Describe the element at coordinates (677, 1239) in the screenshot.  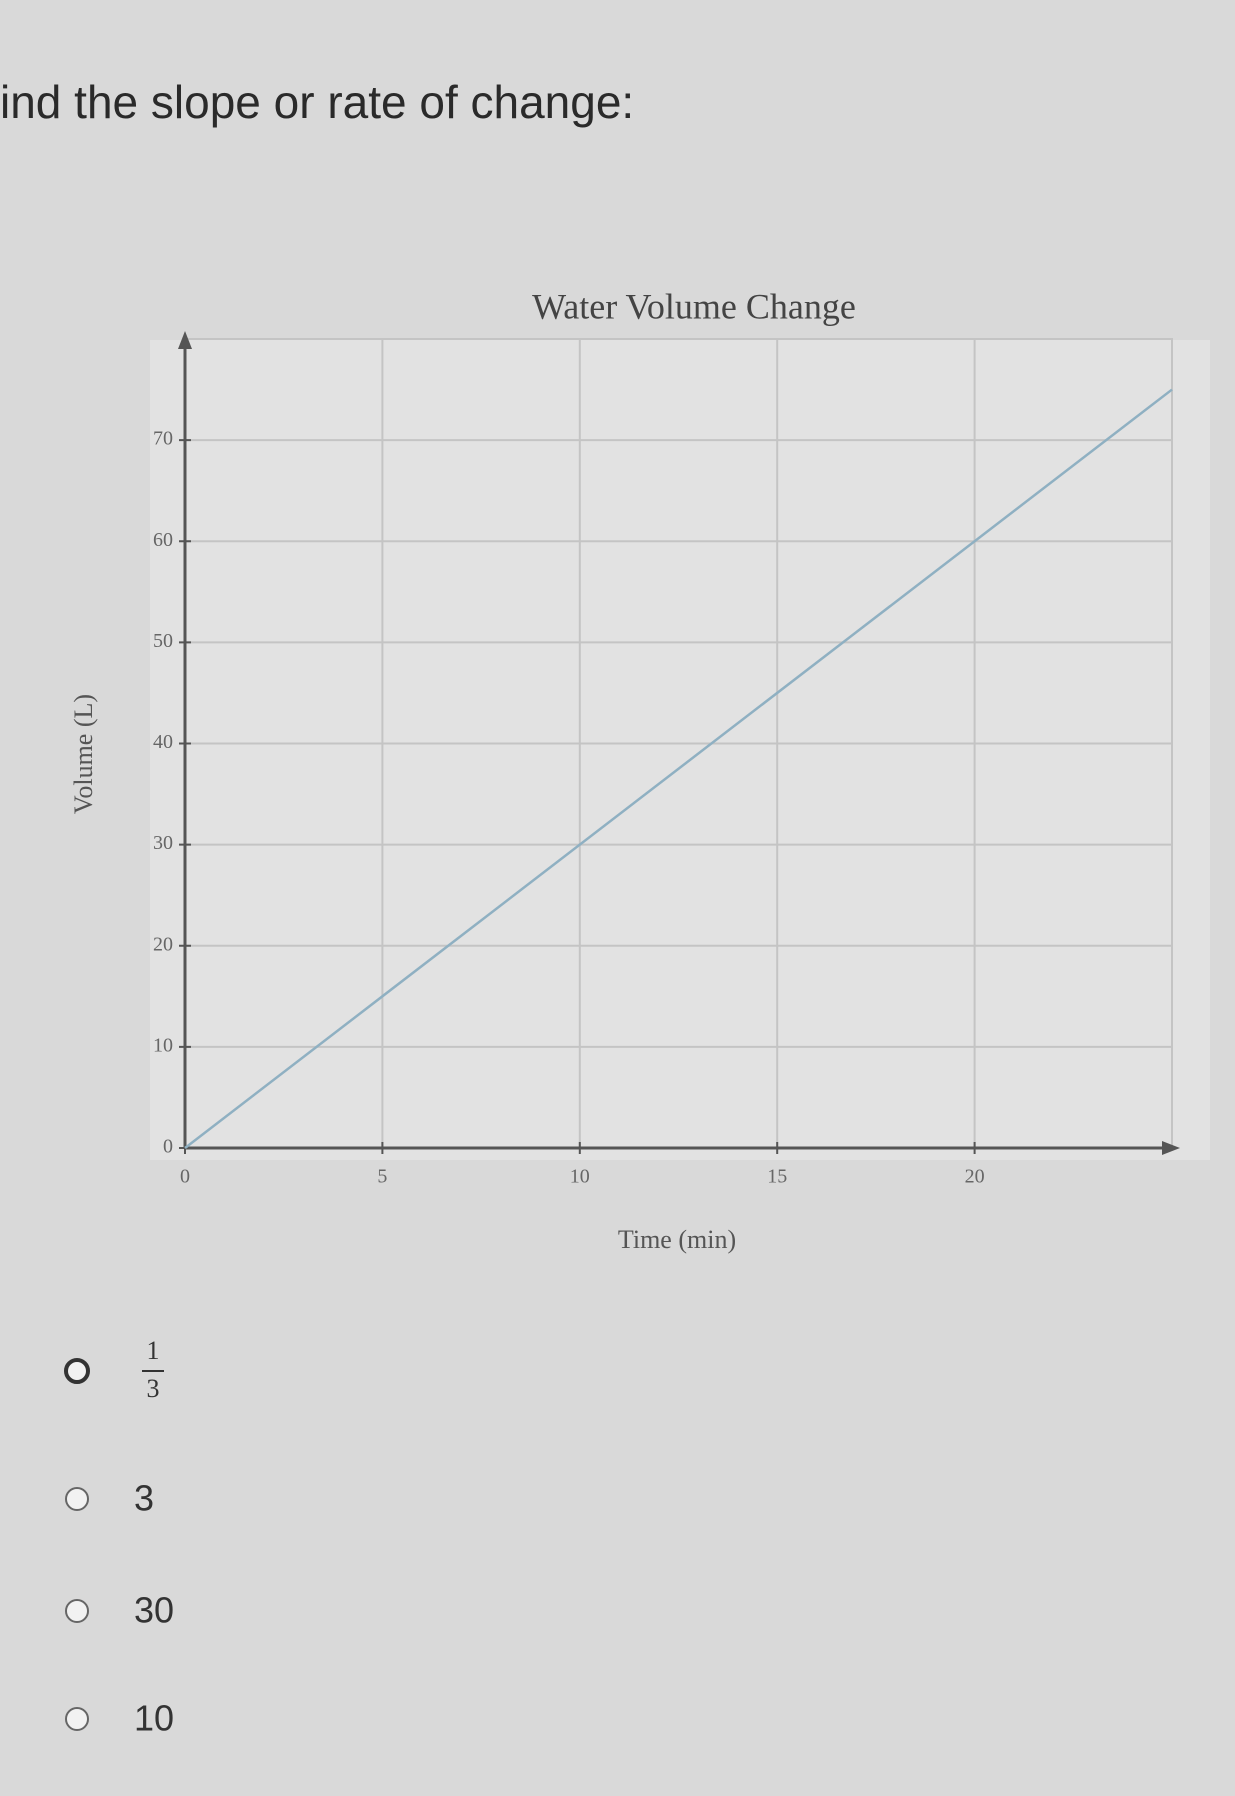
I see `x-axis-label: Time (min)` at that location.